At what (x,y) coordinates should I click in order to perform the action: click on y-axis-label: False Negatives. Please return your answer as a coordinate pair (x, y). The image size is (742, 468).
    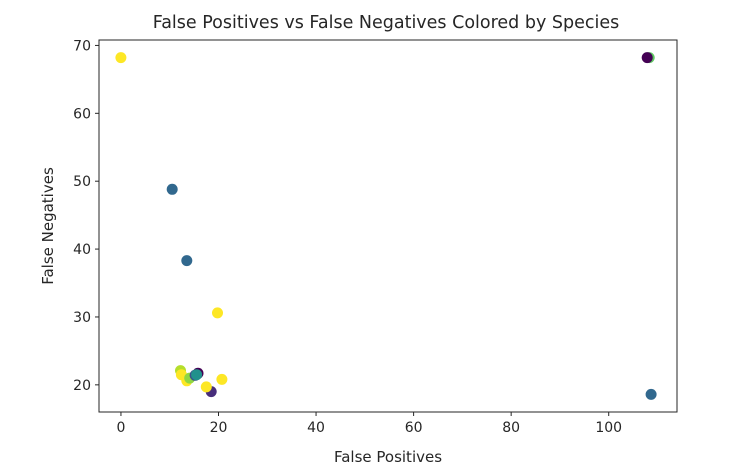
    Looking at the image, I should click on (48, 226).